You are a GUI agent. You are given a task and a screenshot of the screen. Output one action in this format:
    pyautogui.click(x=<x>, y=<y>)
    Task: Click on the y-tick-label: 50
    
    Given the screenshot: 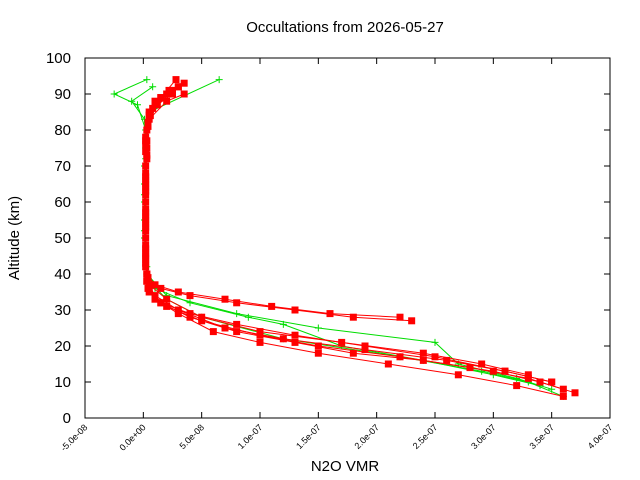 What is the action you would take?
    pyautogui.click(x=62, y=238)
    